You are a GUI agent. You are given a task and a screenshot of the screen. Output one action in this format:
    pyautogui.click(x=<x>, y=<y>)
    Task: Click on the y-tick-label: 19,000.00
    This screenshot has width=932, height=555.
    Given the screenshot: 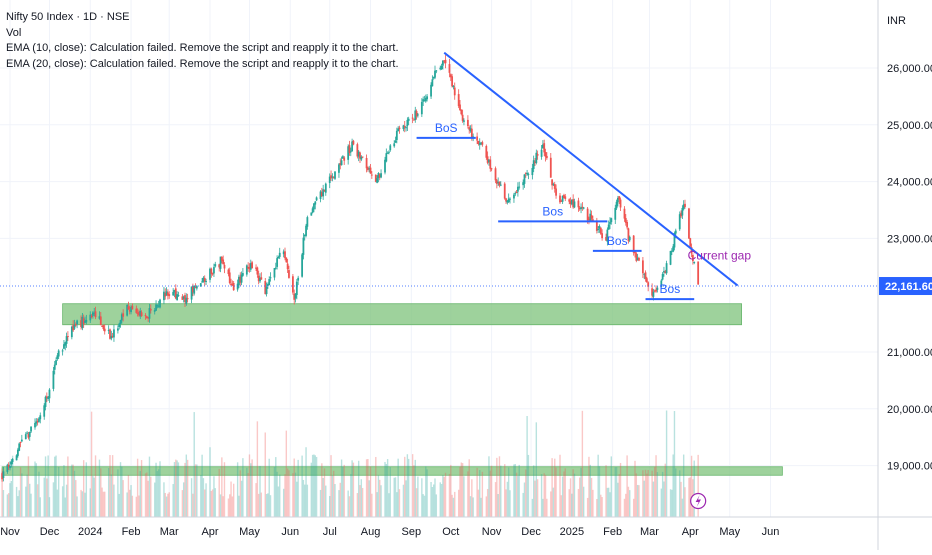 What is the action you would take?
    pyautogui.click(x=909, y=467)
    